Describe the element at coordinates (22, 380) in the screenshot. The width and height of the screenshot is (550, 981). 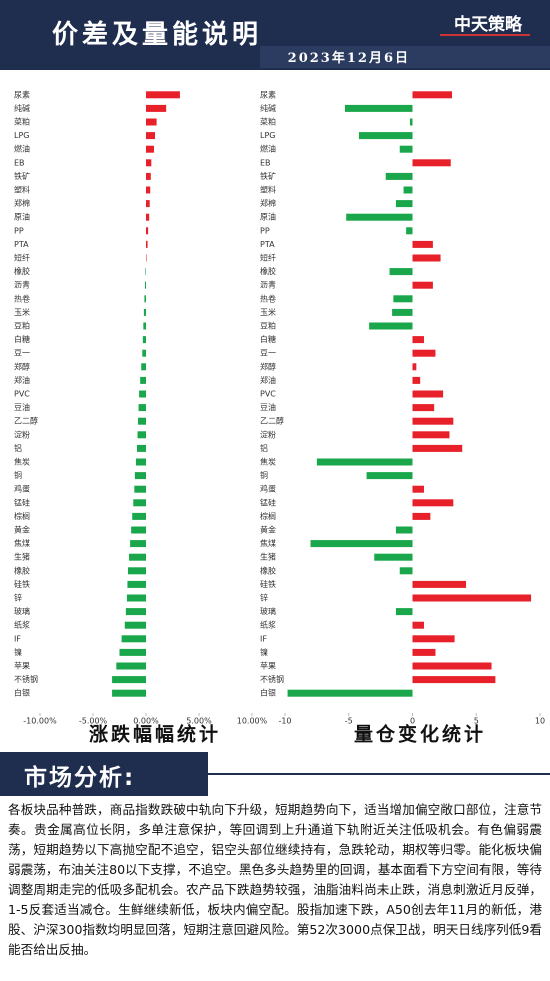
I see `category-label: 郑油` at that location.